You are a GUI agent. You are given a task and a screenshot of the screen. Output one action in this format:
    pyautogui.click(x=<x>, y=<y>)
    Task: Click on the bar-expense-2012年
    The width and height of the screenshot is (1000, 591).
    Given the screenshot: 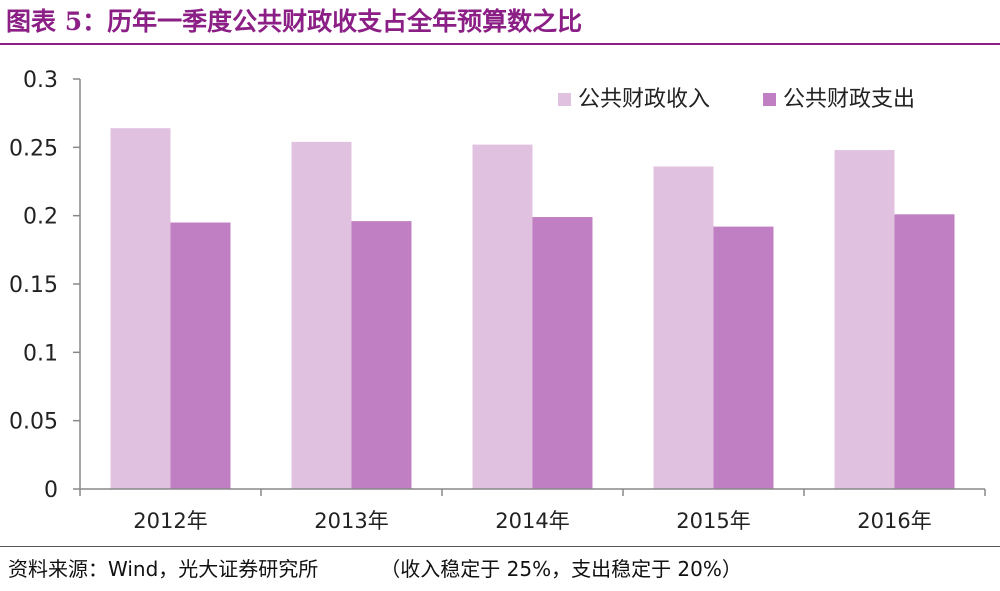 What is the action you would take?
    pyautogui.click(x=200, y=355)
    